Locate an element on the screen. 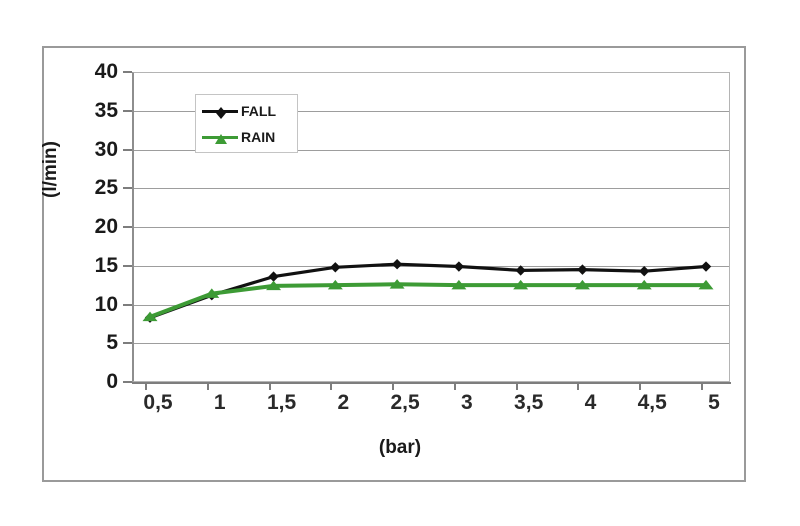  y-tick-label: 15 is located at coordinates (106, 265).